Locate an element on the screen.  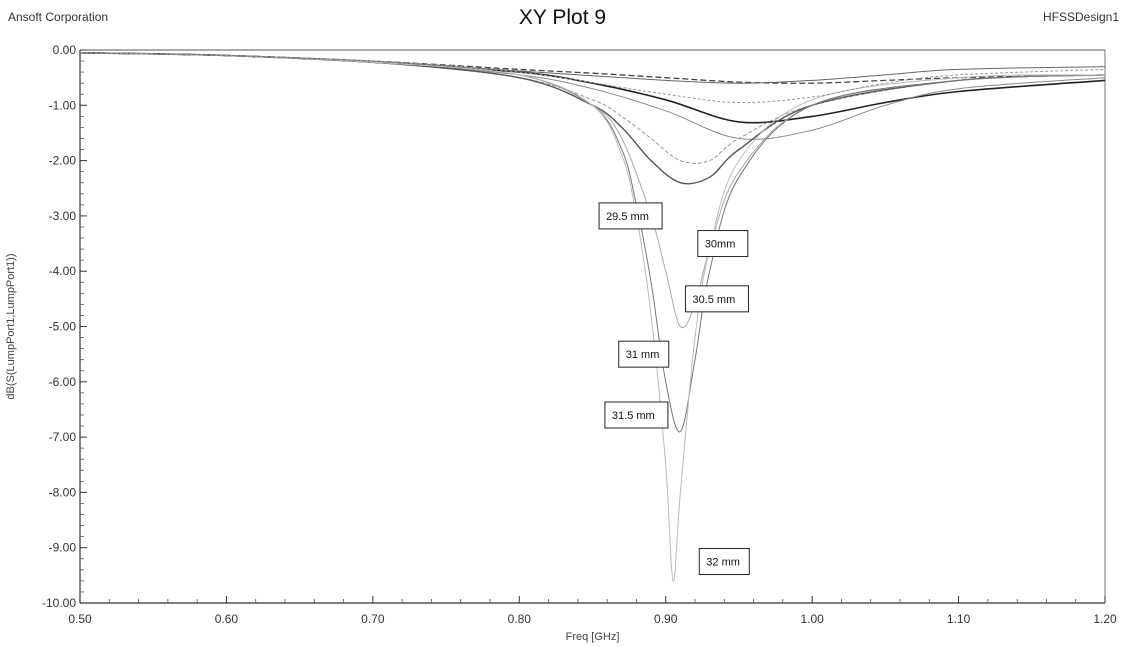
y-tick-label: -10.00 is located at coordinates (59, 603).